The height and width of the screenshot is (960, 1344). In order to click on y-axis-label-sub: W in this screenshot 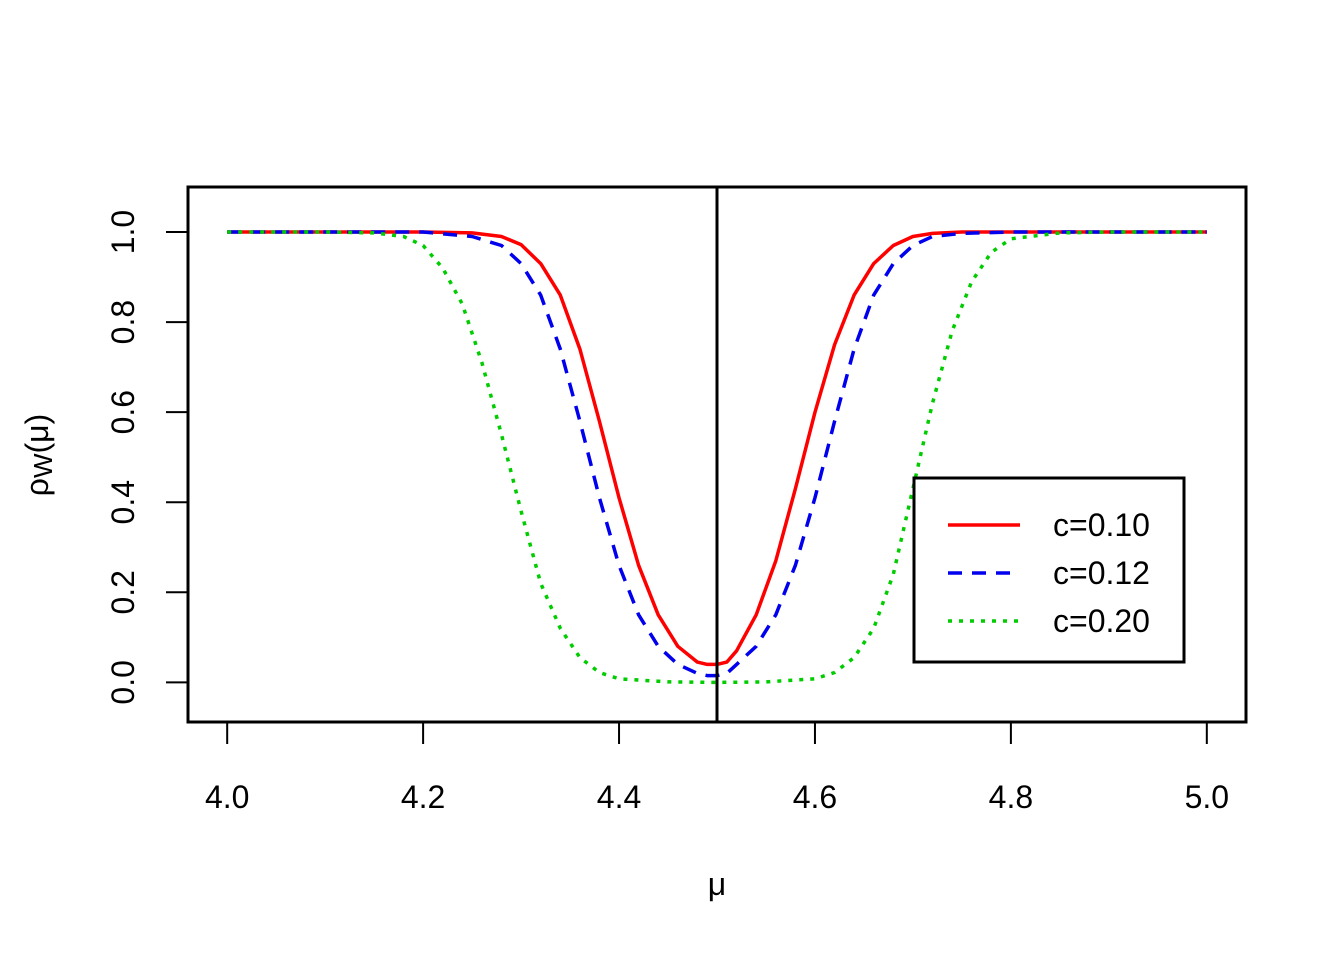, I will do `click(43, 465)`.